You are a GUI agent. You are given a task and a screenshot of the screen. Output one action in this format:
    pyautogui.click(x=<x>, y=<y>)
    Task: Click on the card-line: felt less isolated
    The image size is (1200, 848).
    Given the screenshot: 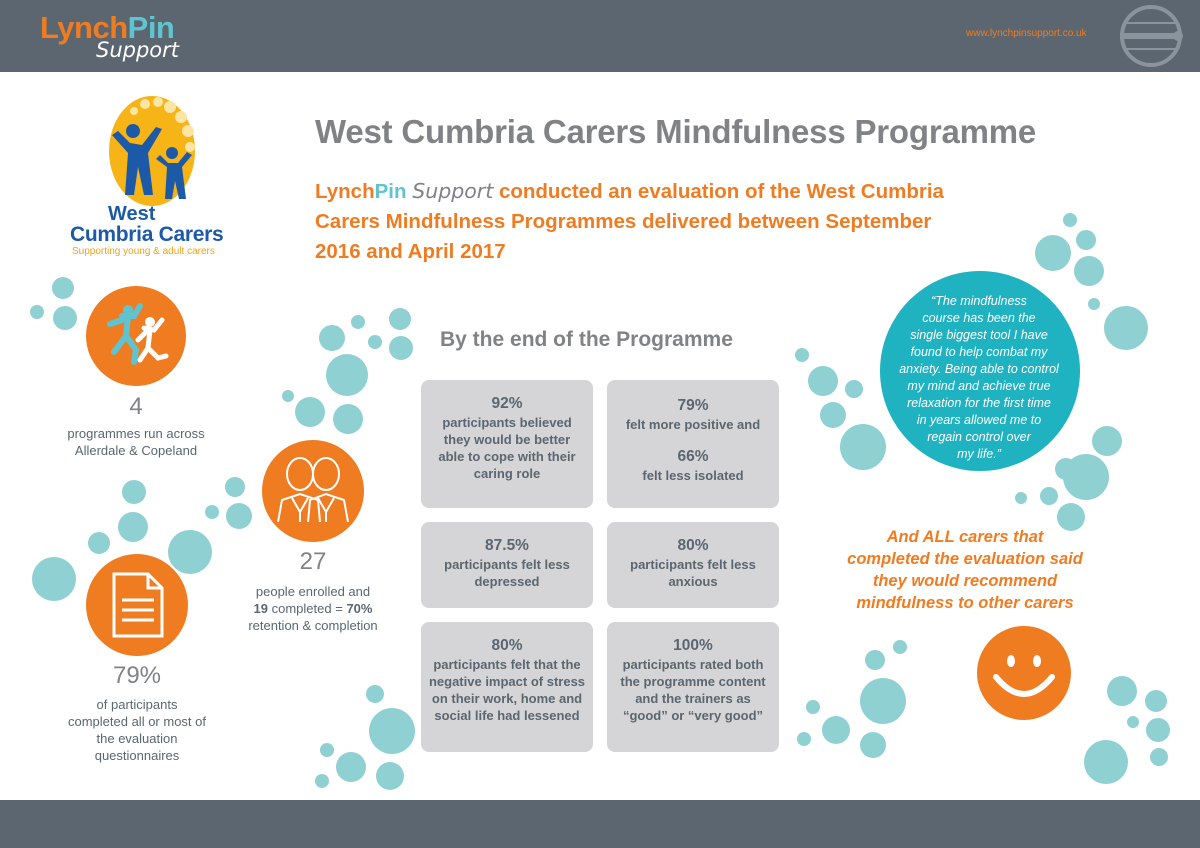 What is the action you would take?
    pyautogui.click(x=693, y=475)
    